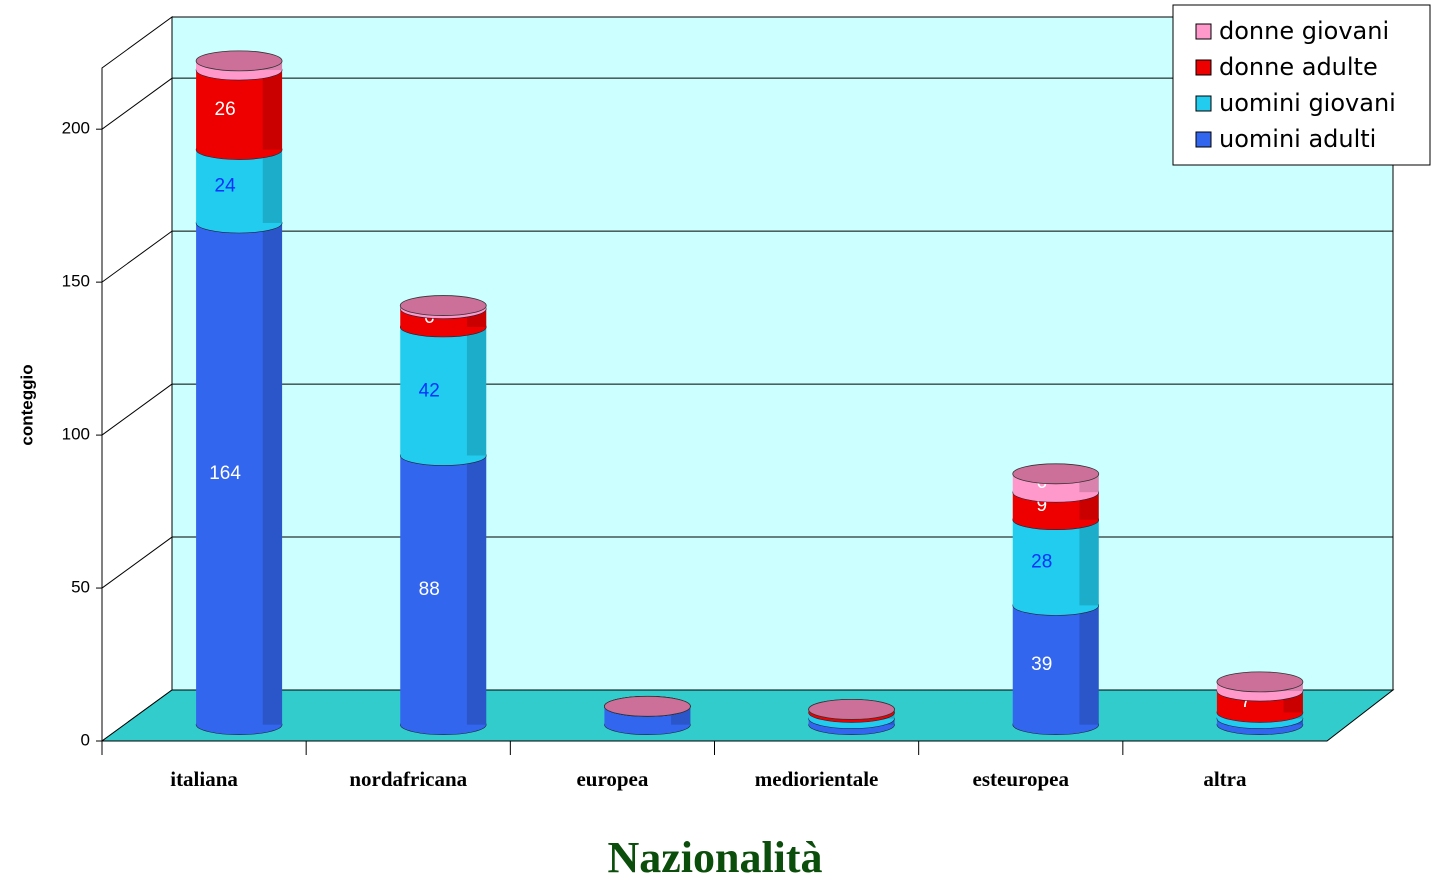  Describe the element at coordinates (429, 589) in the screenshot. I see `data-label: 88` at that location.